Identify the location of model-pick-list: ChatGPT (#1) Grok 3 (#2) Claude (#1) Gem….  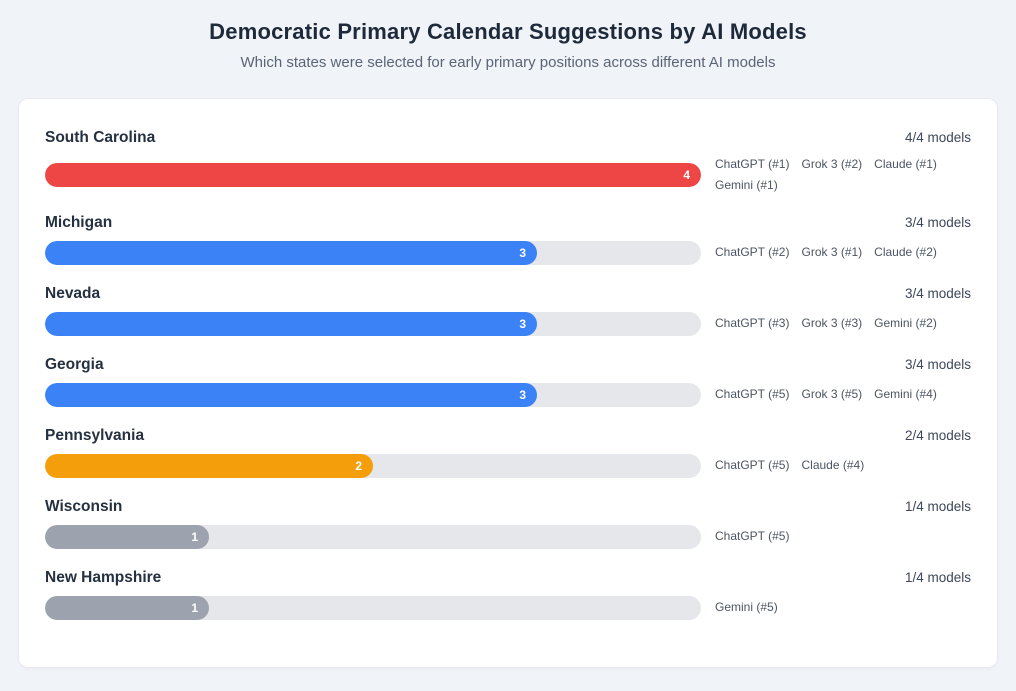
(843, 175).